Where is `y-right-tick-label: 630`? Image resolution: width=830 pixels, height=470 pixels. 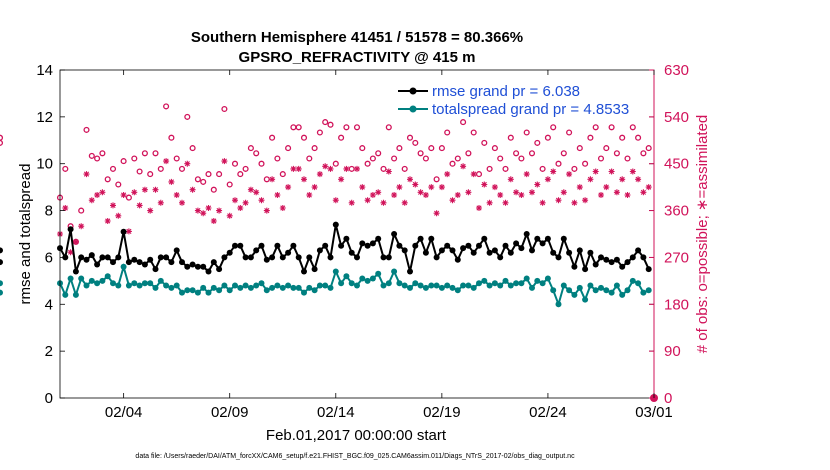
y-right-tick-label: 630 is located at coordinates (676, 70).